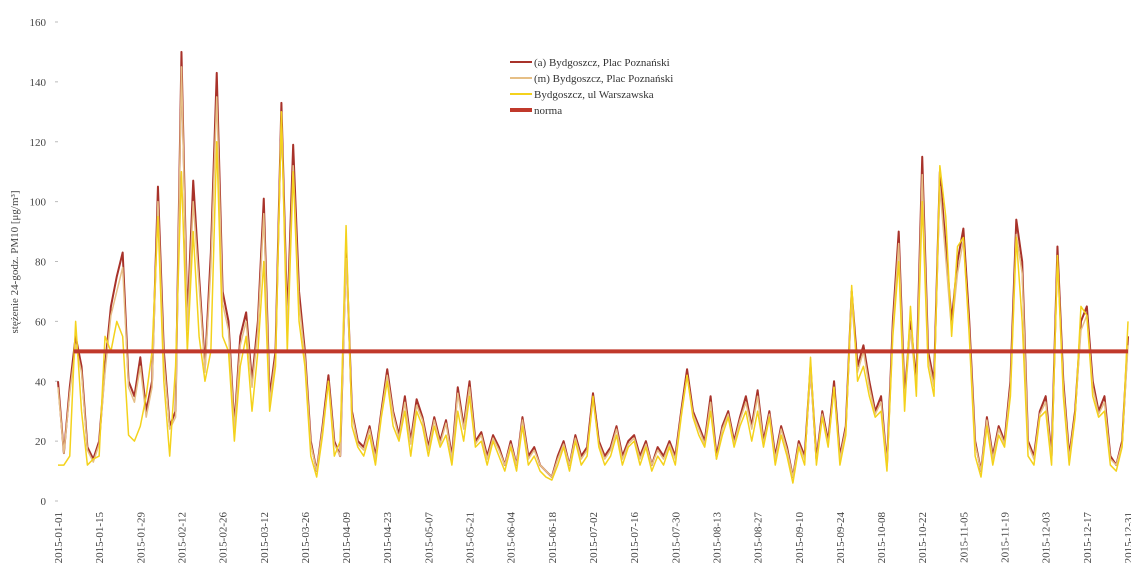 Image resolution: width=1131 pixels, height=583 pixels. What do you see at coordinates (602, 63) in the screenshot?
I see `legend-label: (a) Bydgoszcz, Plac Poznański` at bounding box center [602, 63].